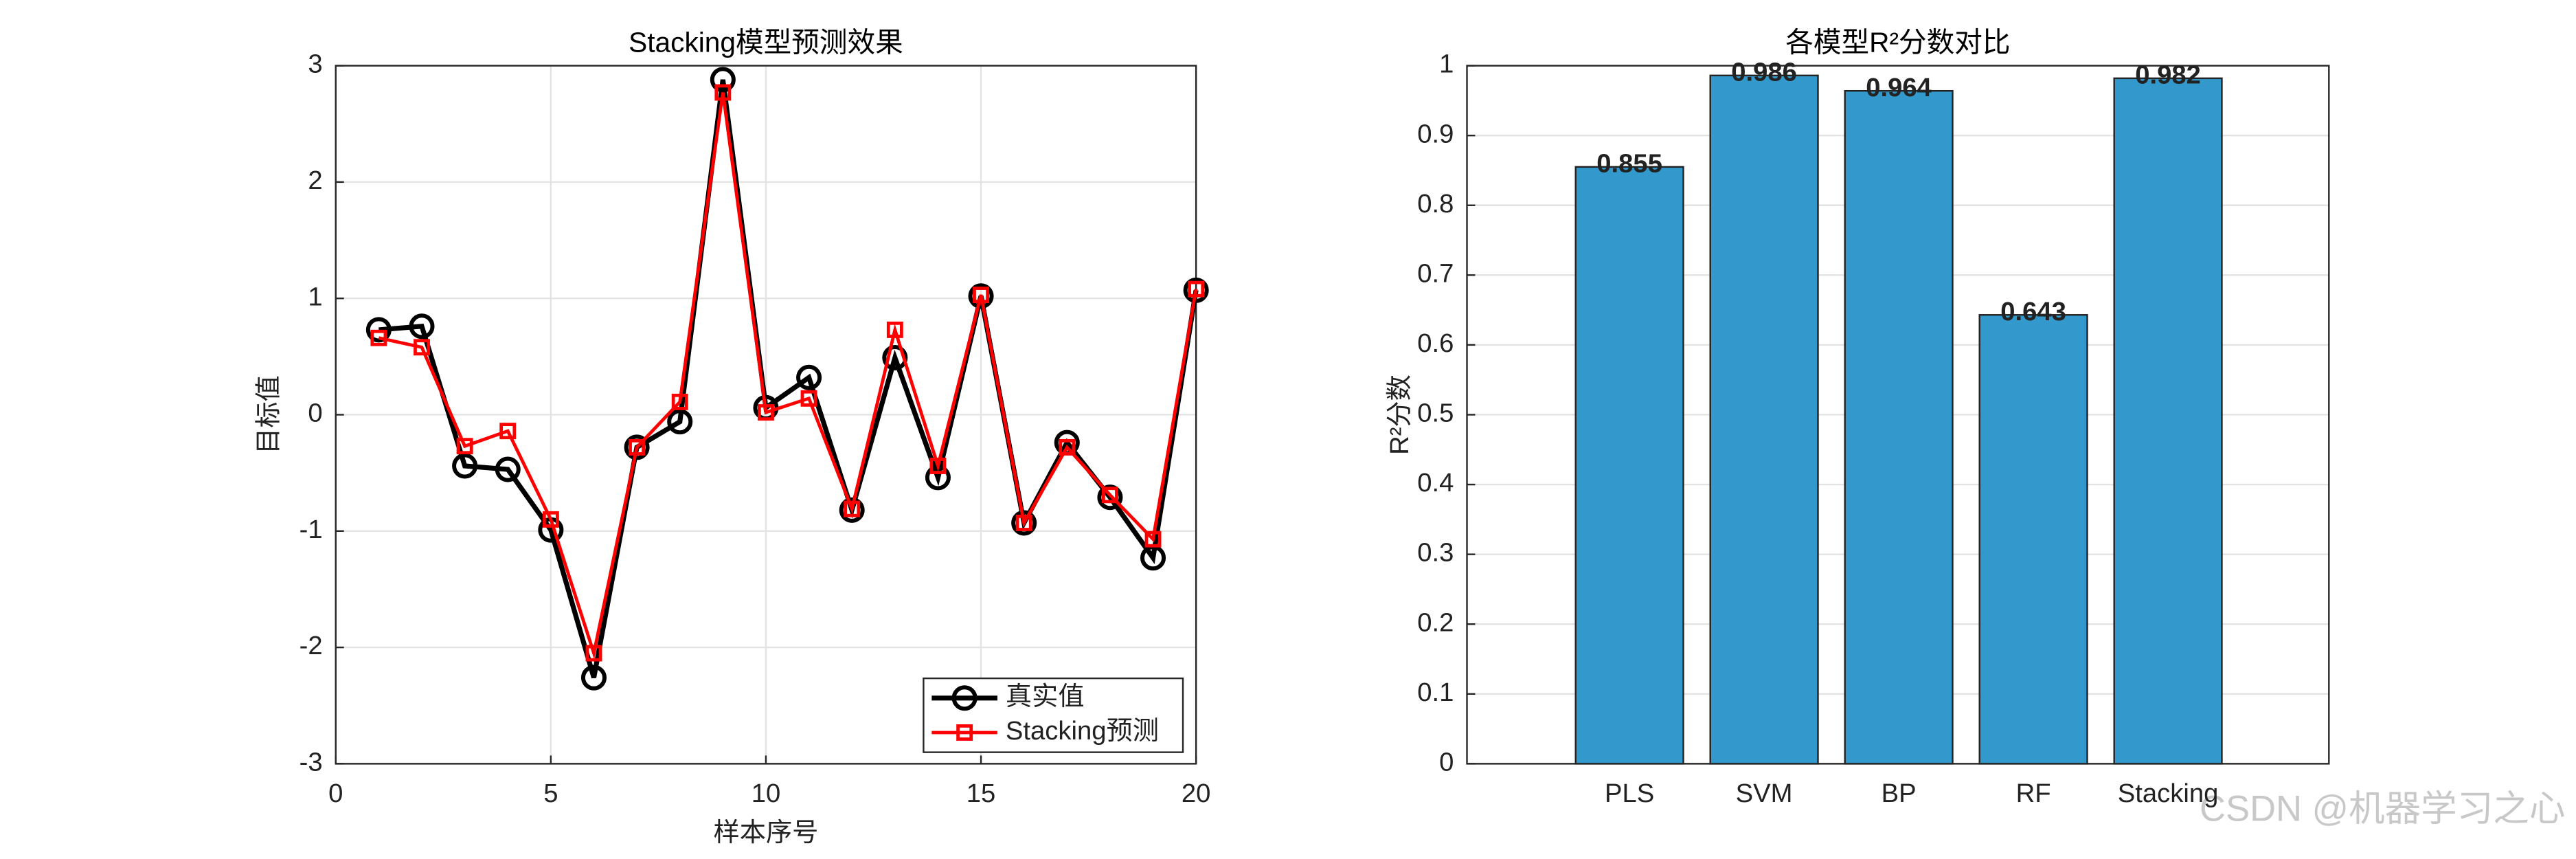  What do you see at coordinates (550, 793) in the screenshot?
I see `x-tick-label: 5` at bounding box center [550, 793].